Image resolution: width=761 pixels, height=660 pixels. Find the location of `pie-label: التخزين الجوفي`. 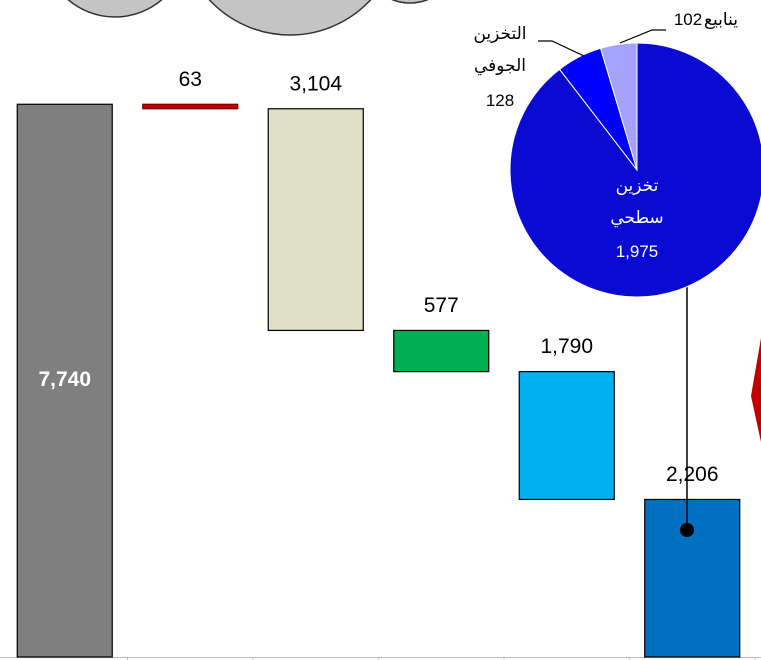

pie-label: التخزين الجوفي is located at coordinates (500, 49).